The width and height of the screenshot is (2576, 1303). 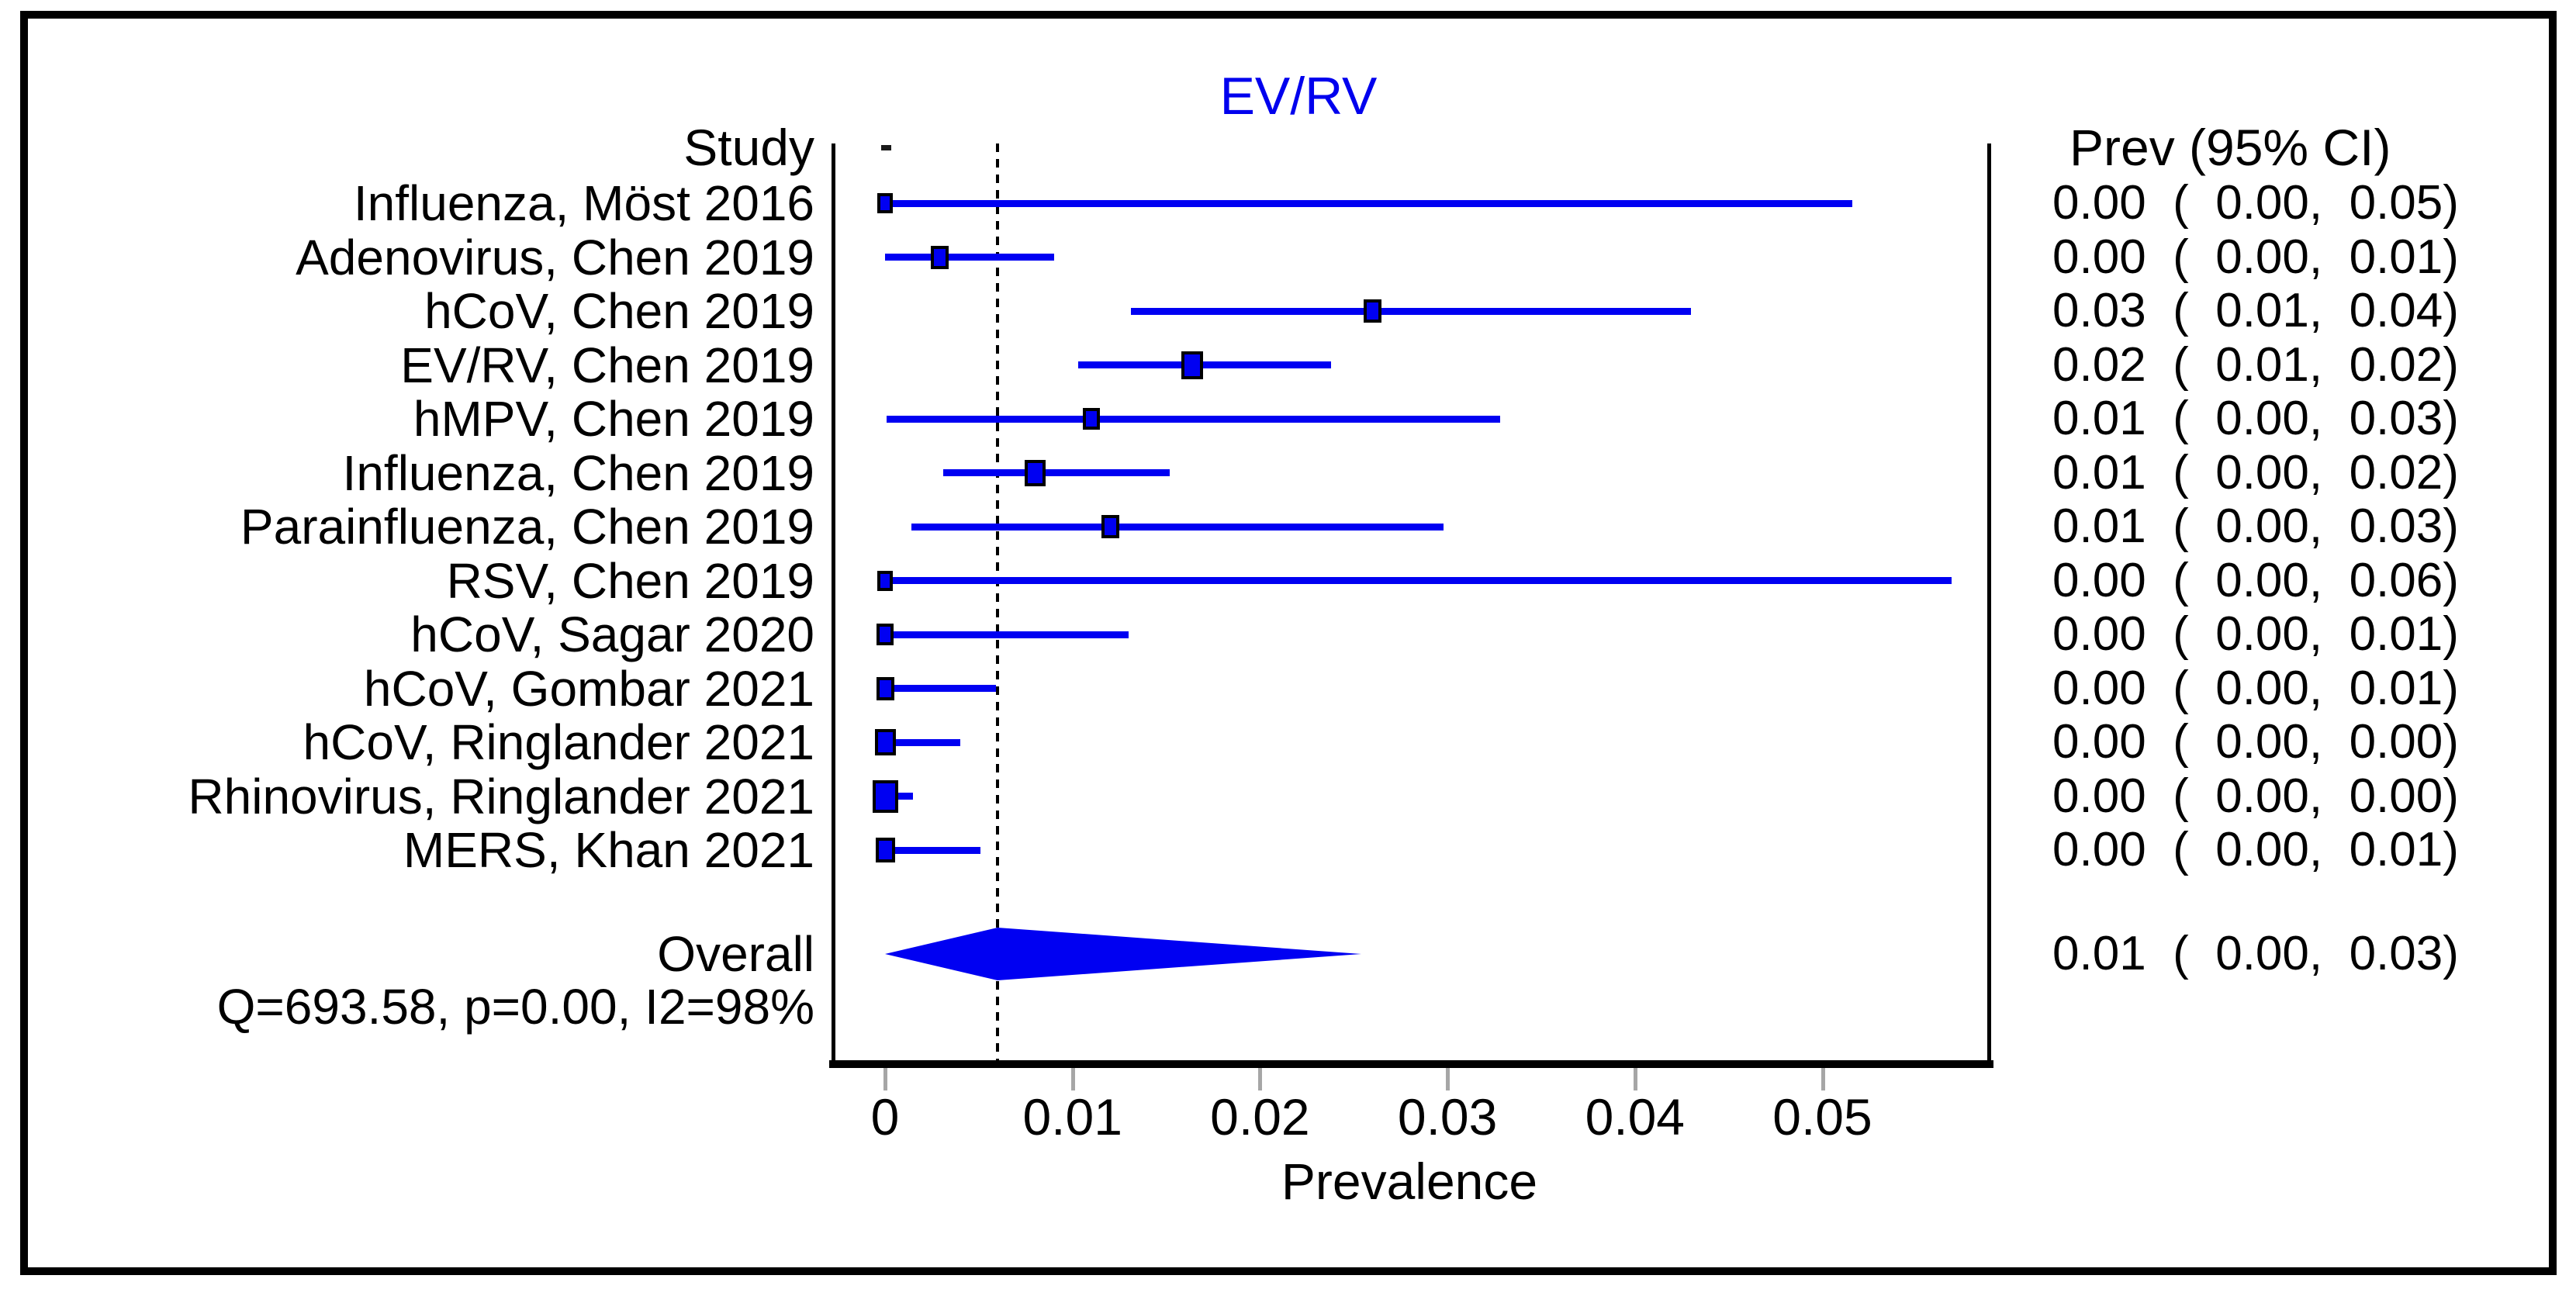 I want to click on heterogeneity-text: Q=693.58, p=0.00, I2=98%, so click(x=515, y=1007).